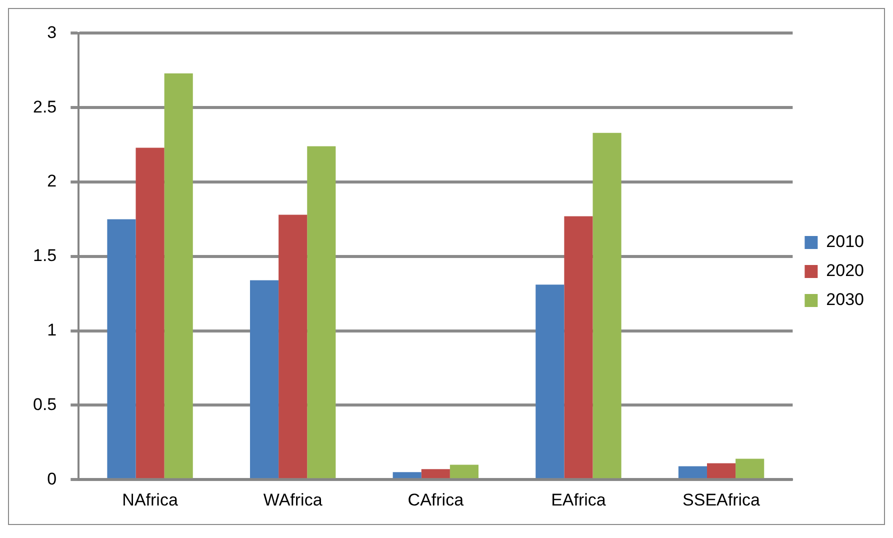 The image size is (893, 538). What do you see at coordinates (52, 478) in the screenshot?
I see `y-tick-label: 0` at bounding box center [52, 478].